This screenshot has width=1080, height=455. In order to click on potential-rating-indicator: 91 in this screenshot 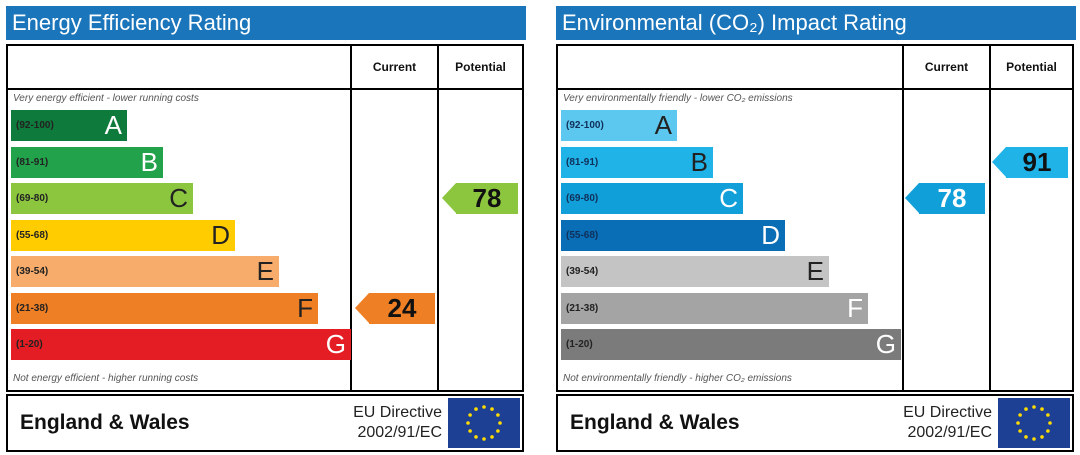, I will do `click(1037, 162)`.